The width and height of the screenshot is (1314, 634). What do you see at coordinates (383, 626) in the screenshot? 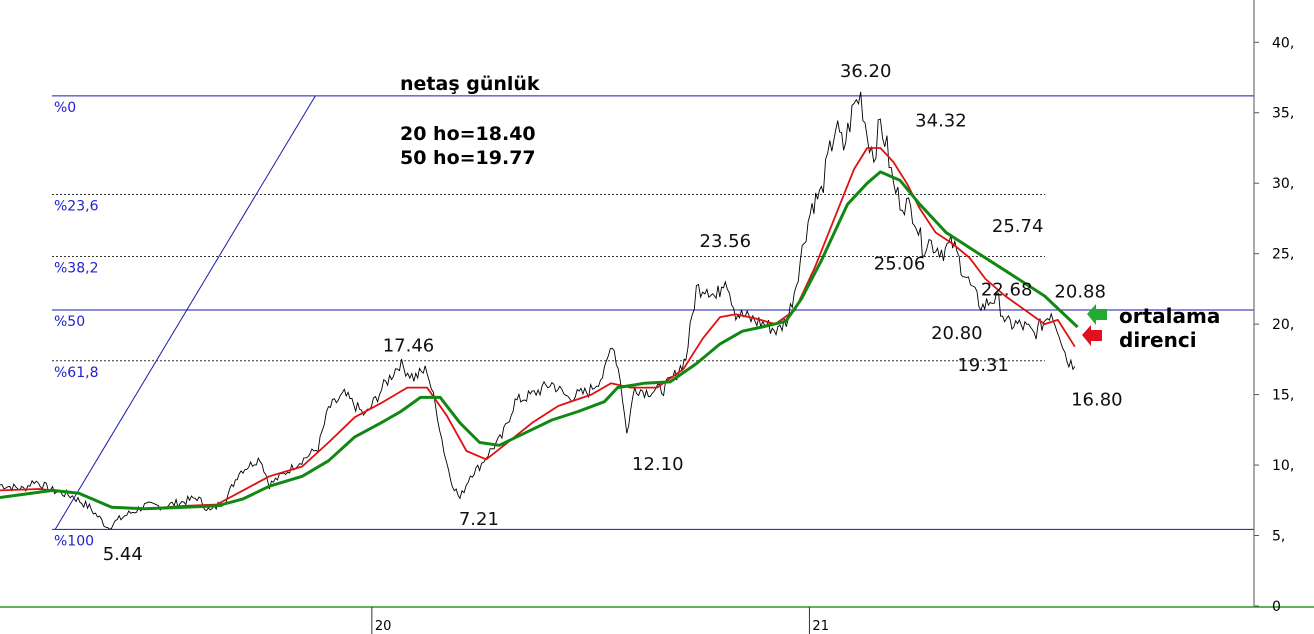
I see `x-tick-label-0: 20` at bounding box center [383, 626].